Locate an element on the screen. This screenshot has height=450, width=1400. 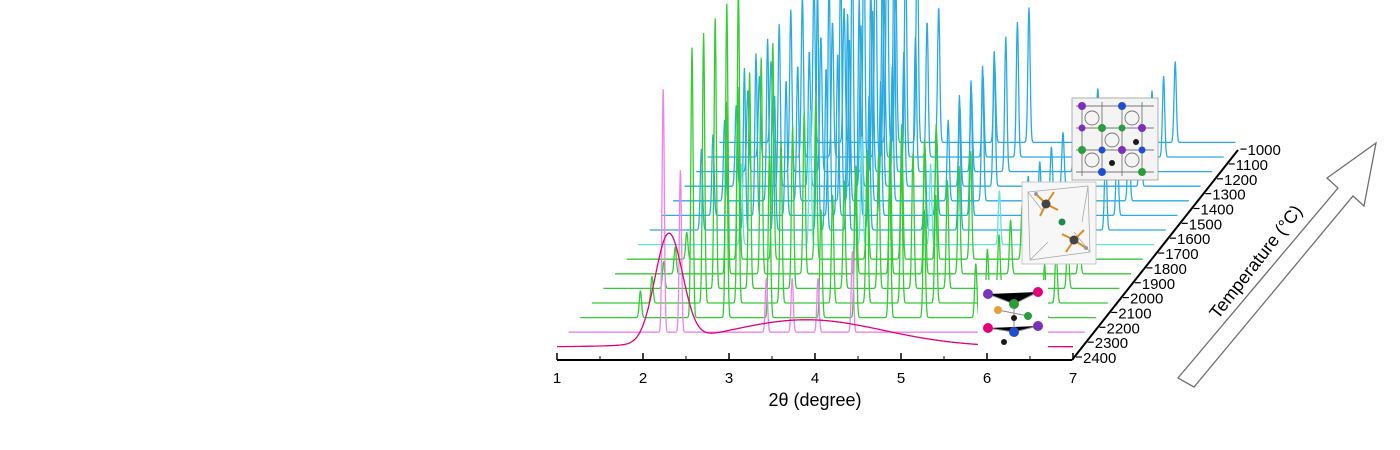
temperature-tick-label: 1500 is located at coordinates (1205, 224).